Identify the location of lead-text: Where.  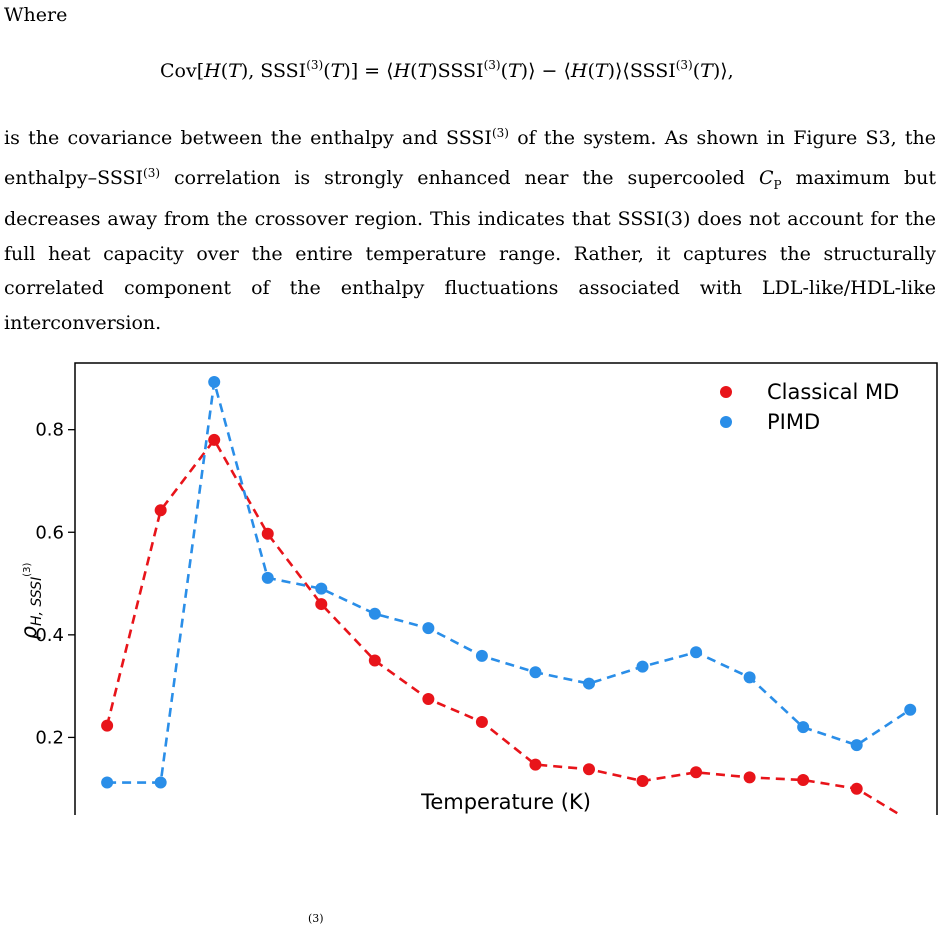
(36, 15).